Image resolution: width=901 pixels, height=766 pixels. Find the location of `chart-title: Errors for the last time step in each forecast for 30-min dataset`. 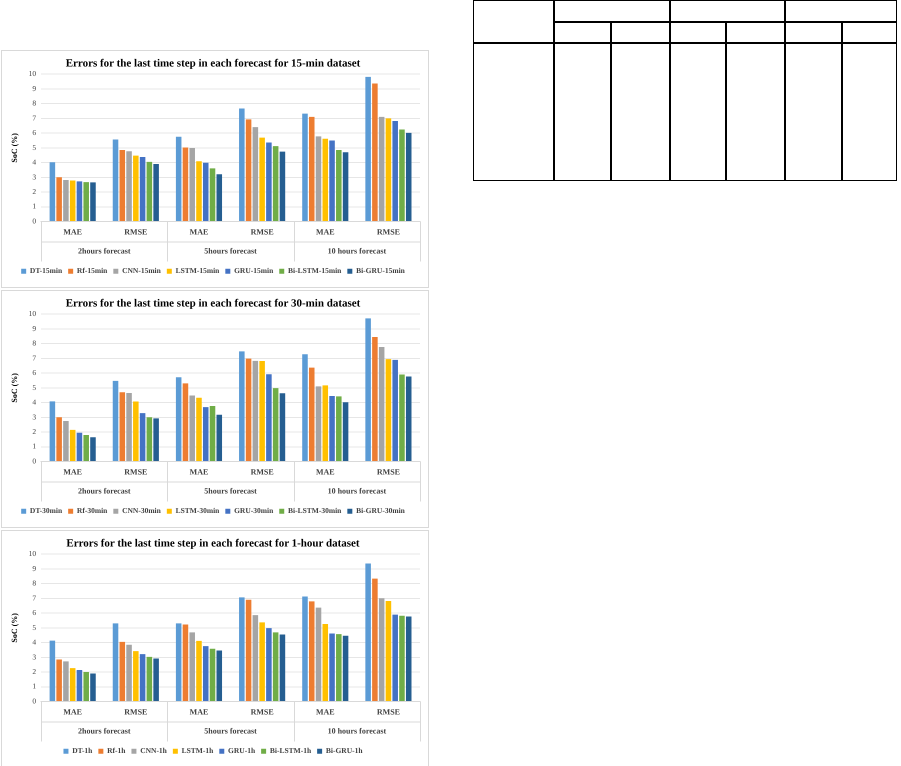

chart-title: Errors for the last time step in each forecast for 30-min dataset is located at coordinates (213, 303).